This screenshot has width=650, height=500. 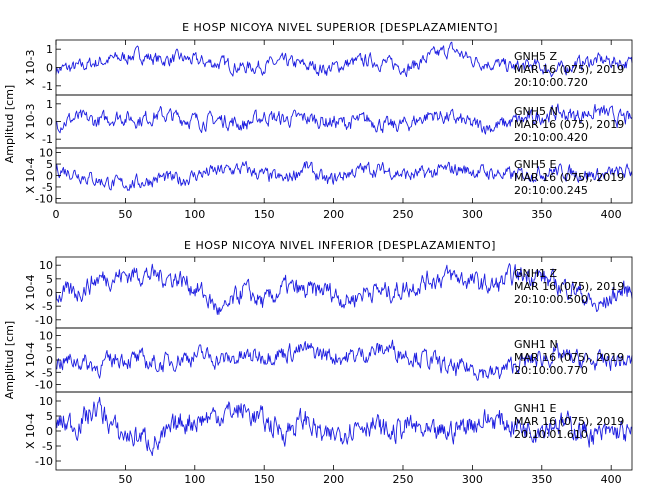 I want to click on station-annotation: 20:10:00.245, so click(x=551, y=190).